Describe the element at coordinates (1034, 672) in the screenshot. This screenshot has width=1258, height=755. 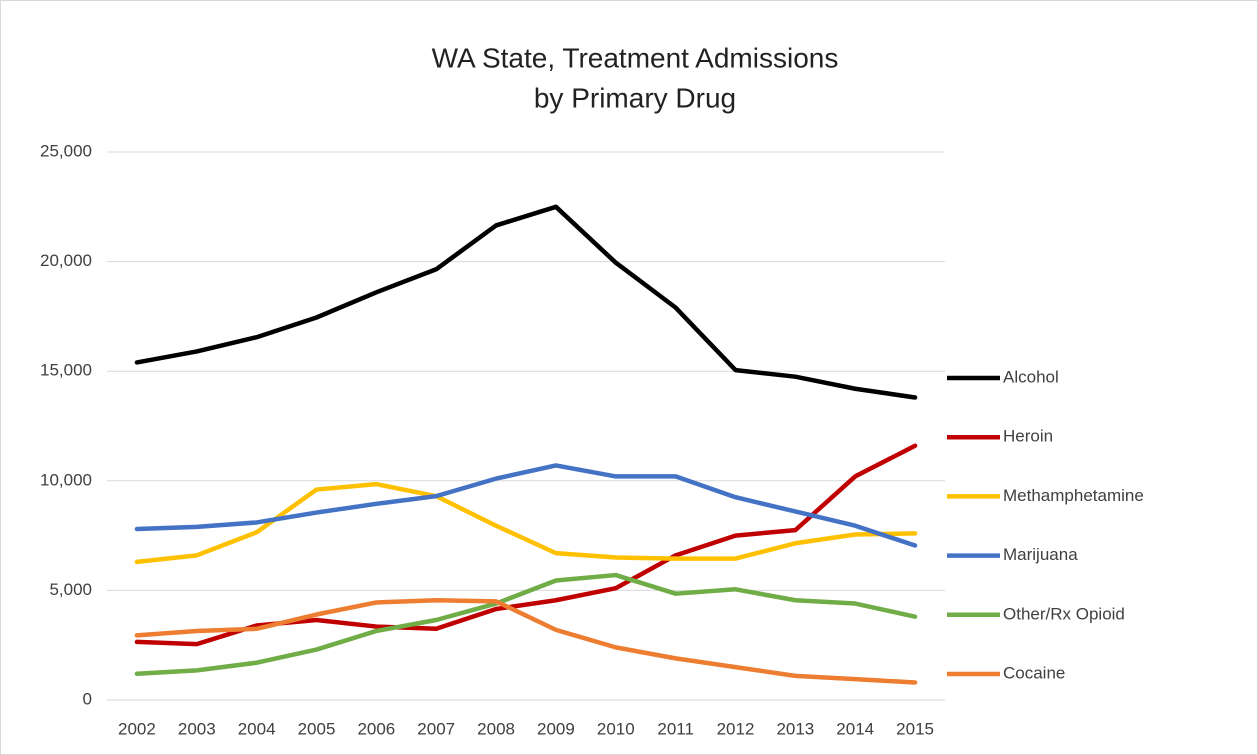
I see `legend-label: Cocaine` at that location.